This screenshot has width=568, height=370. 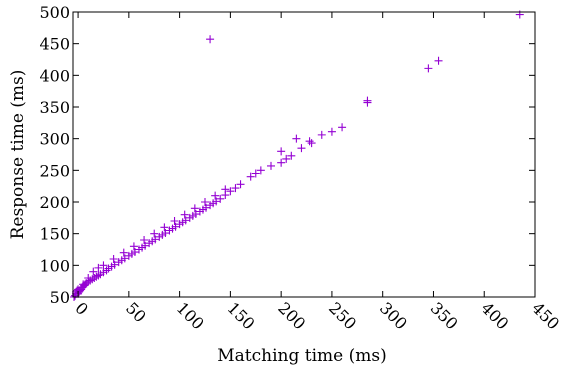 What do you see at coordinates (54, 170) in the screenshot?
I see `y-tick-label: 250` at bounding box center [54, 170].